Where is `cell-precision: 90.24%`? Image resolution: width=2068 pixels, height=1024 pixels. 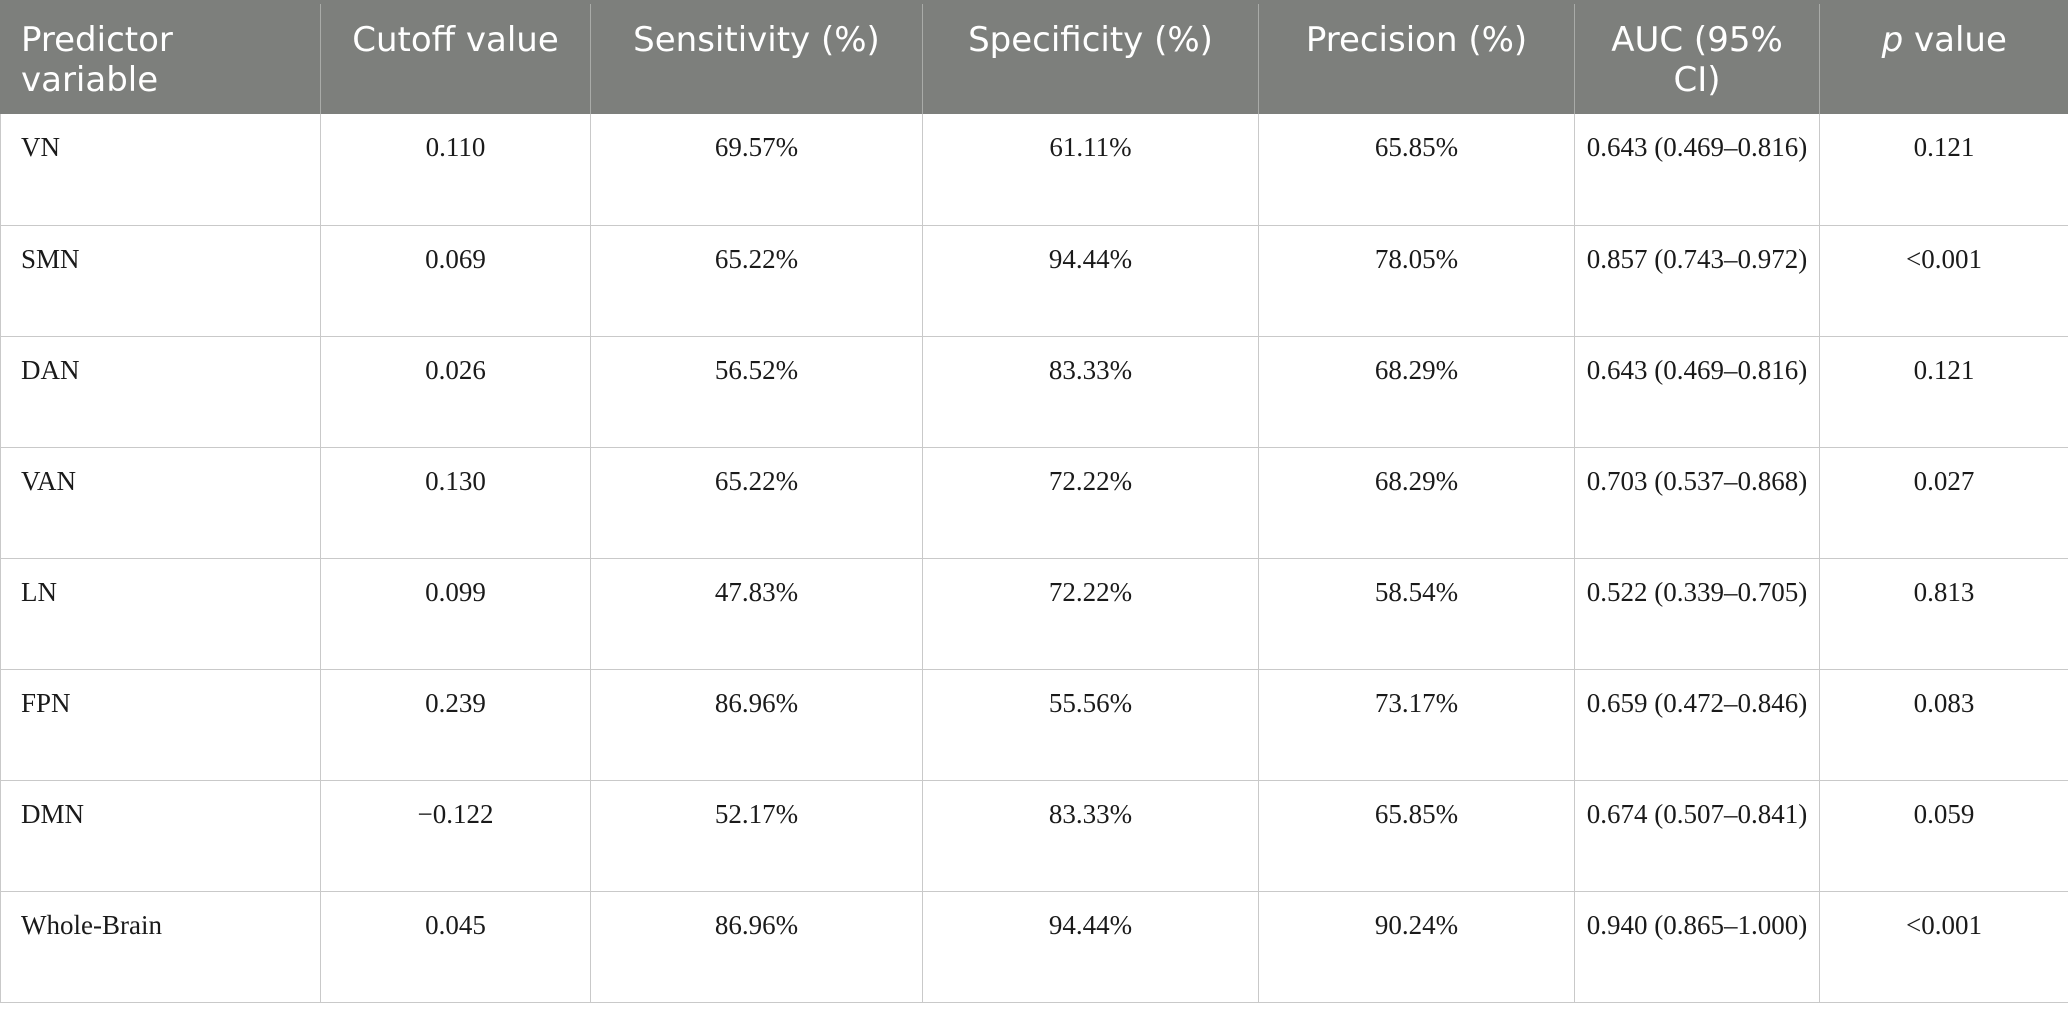 cell-precision: 90.24% is located at coordinates (1416, 947).